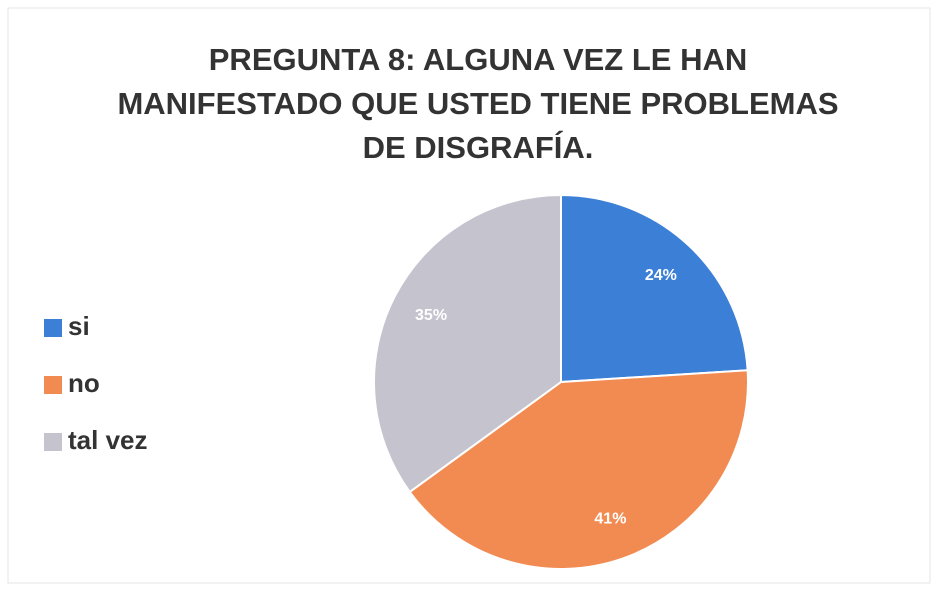 The width and height of the screenshot is (938, 591). I want to click on legend-label: si, so click(79, 326).